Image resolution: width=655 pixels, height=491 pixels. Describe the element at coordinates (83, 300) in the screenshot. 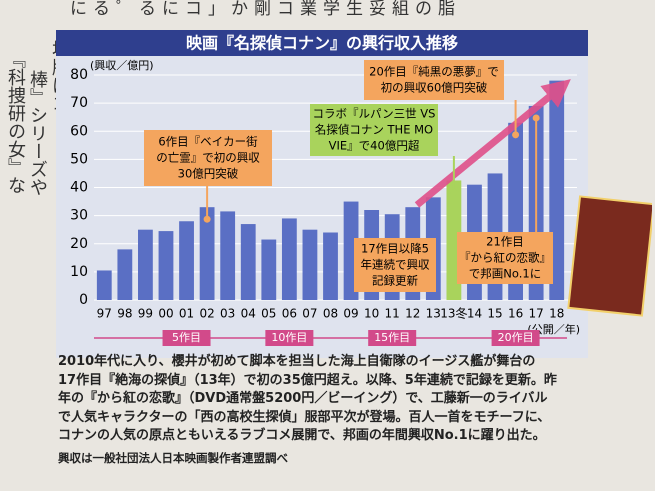

I see `y-tick-label: 0` at that location.